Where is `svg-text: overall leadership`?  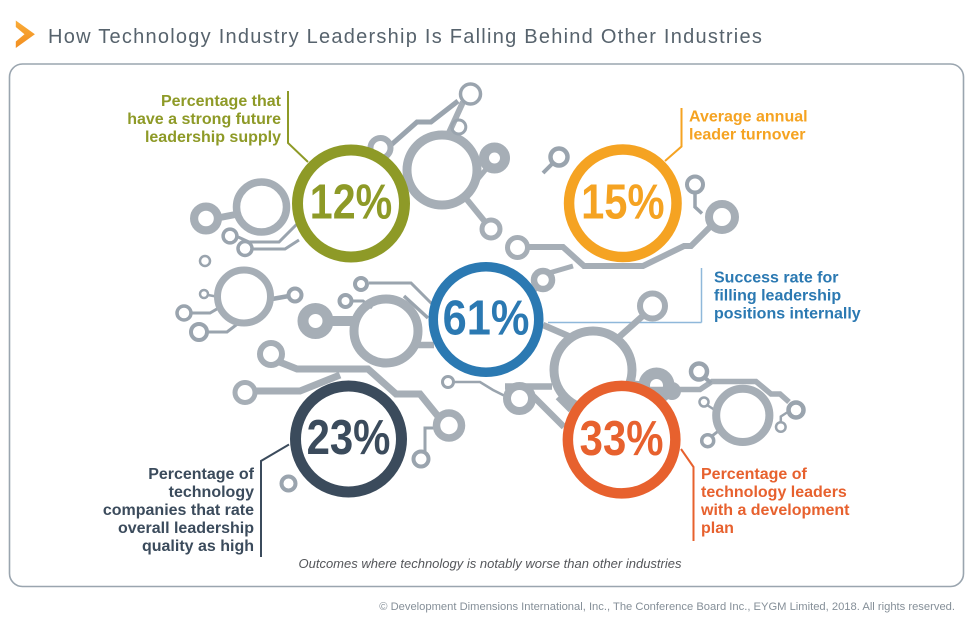
svg-text: overall leadership is located at coordinates (186, 528).